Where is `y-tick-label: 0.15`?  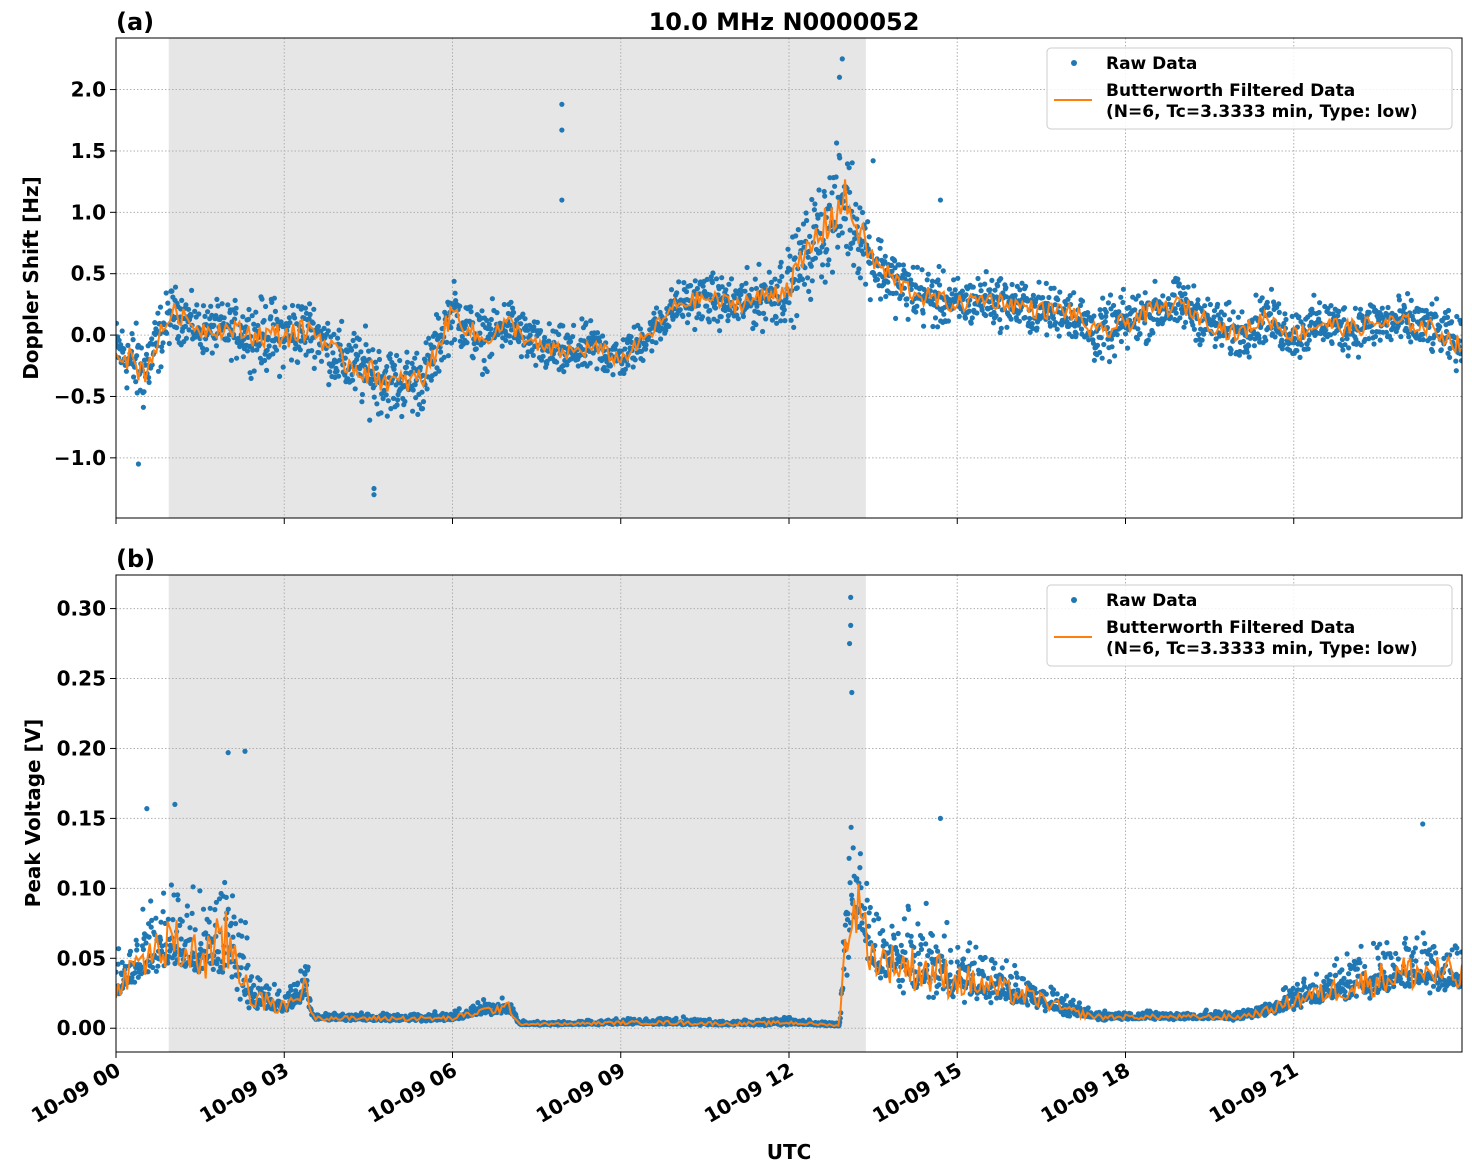 y-tick-label: 0.15 is located at coordinates (81, 818).